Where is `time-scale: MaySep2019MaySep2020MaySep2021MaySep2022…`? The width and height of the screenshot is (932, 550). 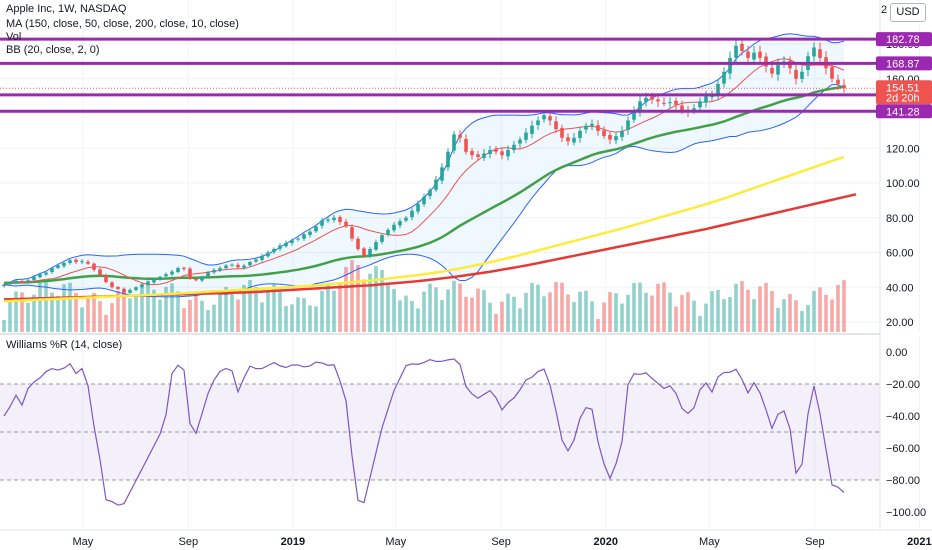 time-scale: MaySep2019MaySep2020MaySep2021MaySep2022… is located at coordinates (502, 542).